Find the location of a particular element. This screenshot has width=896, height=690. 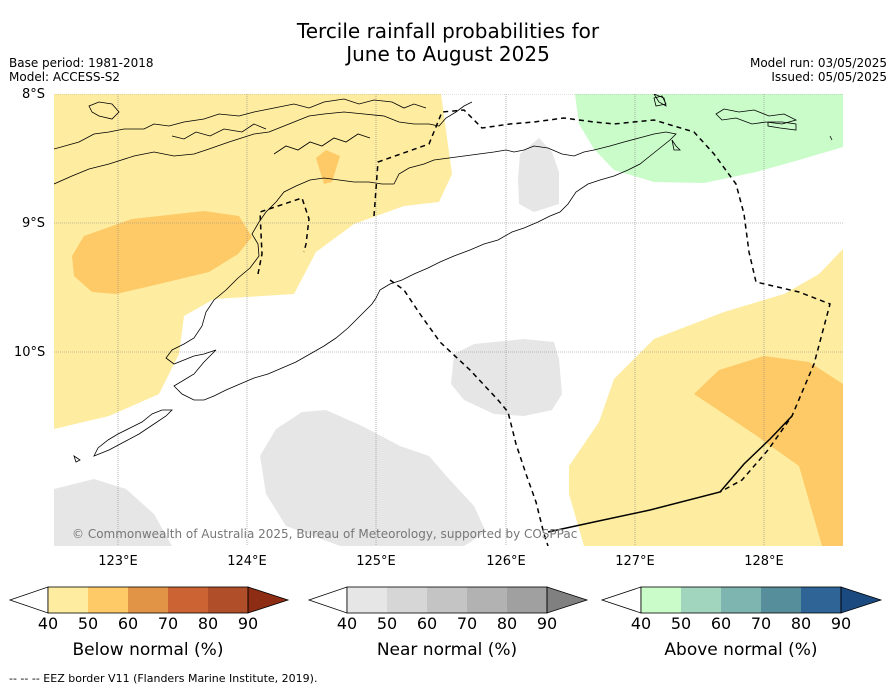

above-normal-tick-label: 40 is located at coordinates (641, 623).